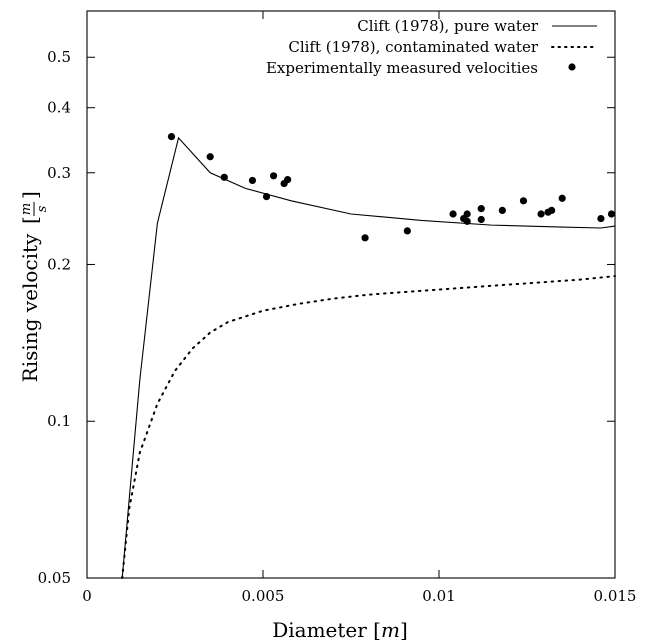 This screenshot has height=643, width=648. I want to click on x-tick-label: 0.005, so click(263, 596).